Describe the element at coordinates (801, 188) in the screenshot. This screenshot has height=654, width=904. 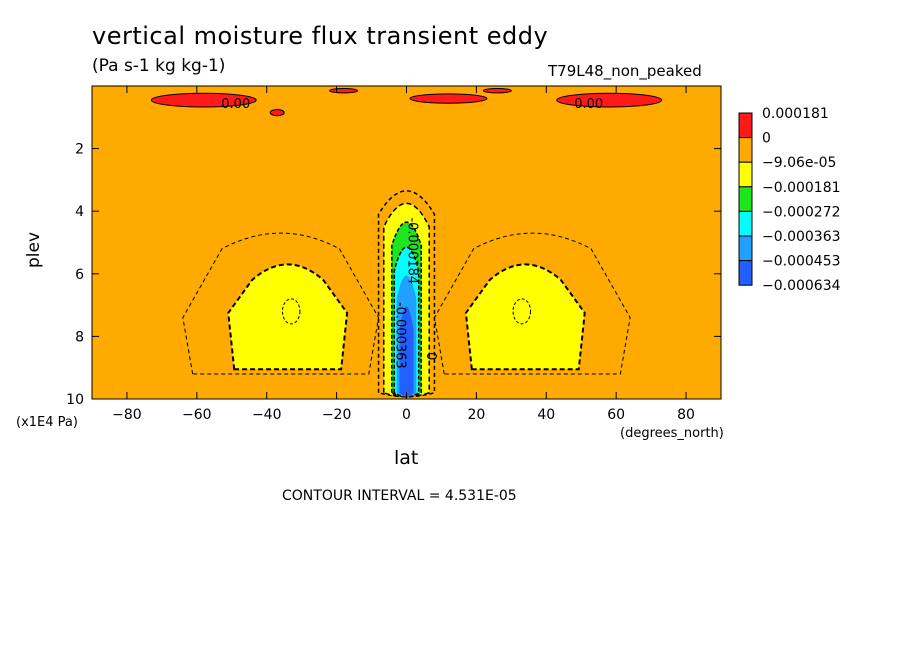
I see `colorbar-label: −0.000181` at that location.